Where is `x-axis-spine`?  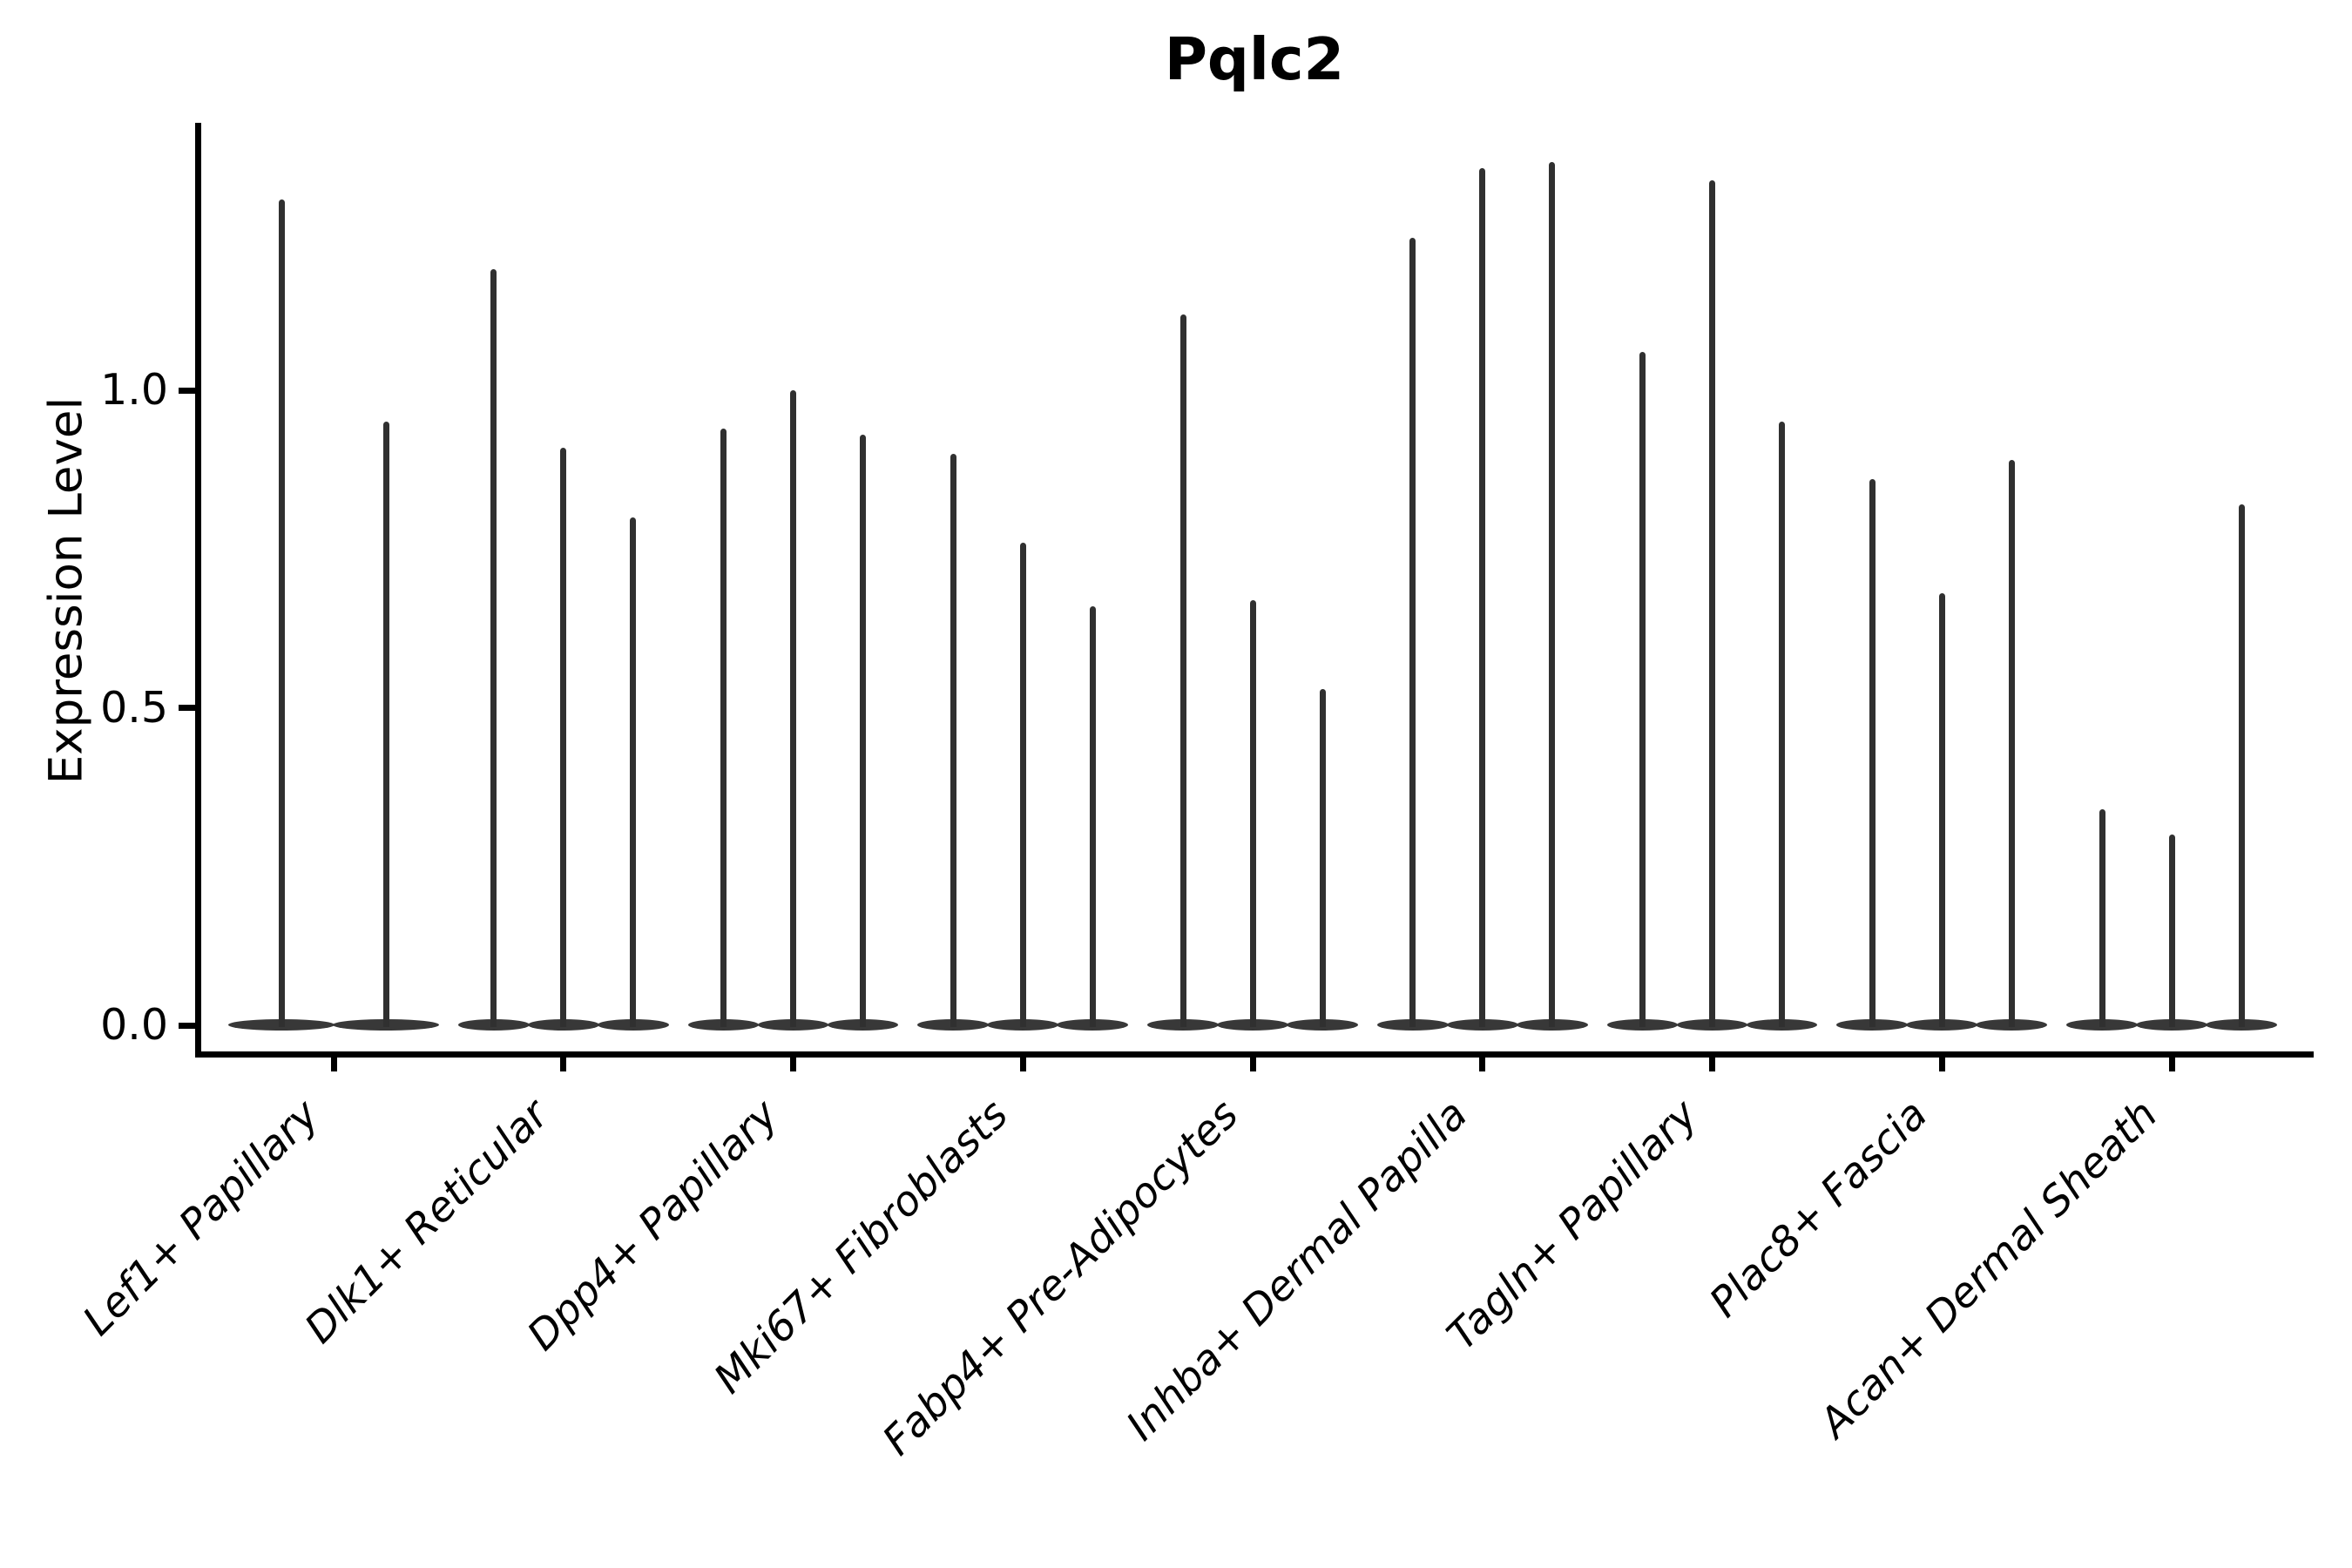 x-axis-spine is located at coordinates (1254, 1054).